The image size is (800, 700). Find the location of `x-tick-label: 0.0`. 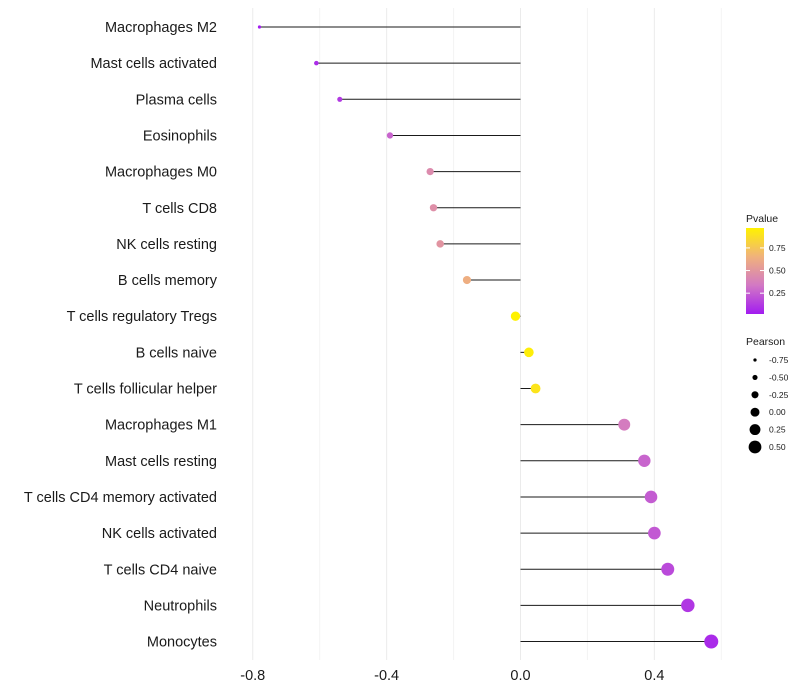

x-tick-label: 0.0 is located at coordinates (520, 676).